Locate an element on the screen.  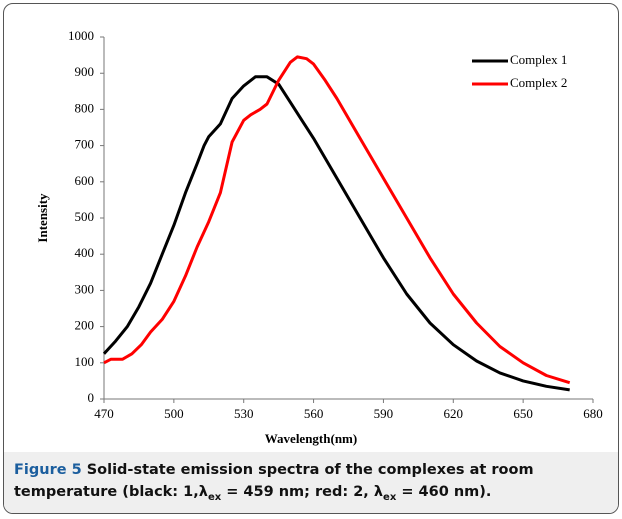
y-tick-label: 900 is located at coordinates (85, 71).